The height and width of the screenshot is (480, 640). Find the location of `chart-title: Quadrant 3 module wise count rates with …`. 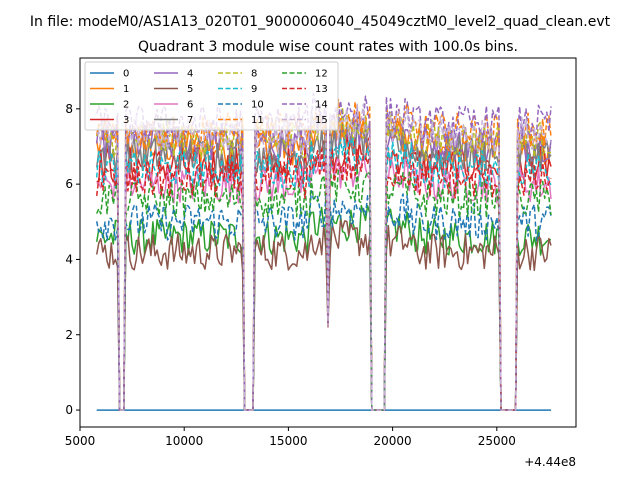

chart-title: Quadrant 3 module wise count rates with … is located at coordinates (328, 47).